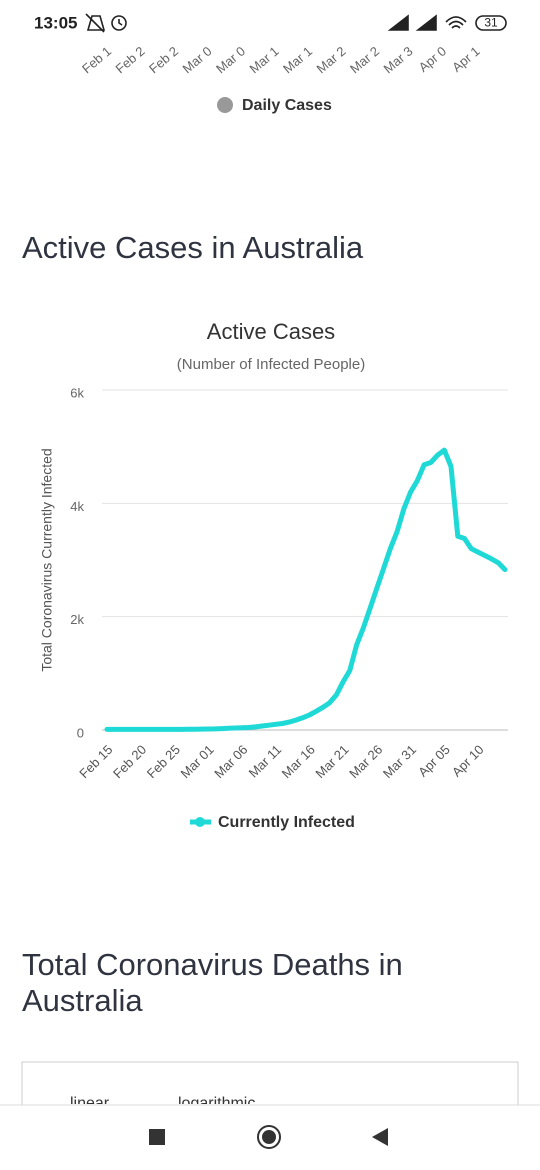 The image size is (540, 1170). What do you see at coordinates (398, 59) in the screenshot?
I see `x-tick-label: Mar 3` at bounding box center [398, 59].